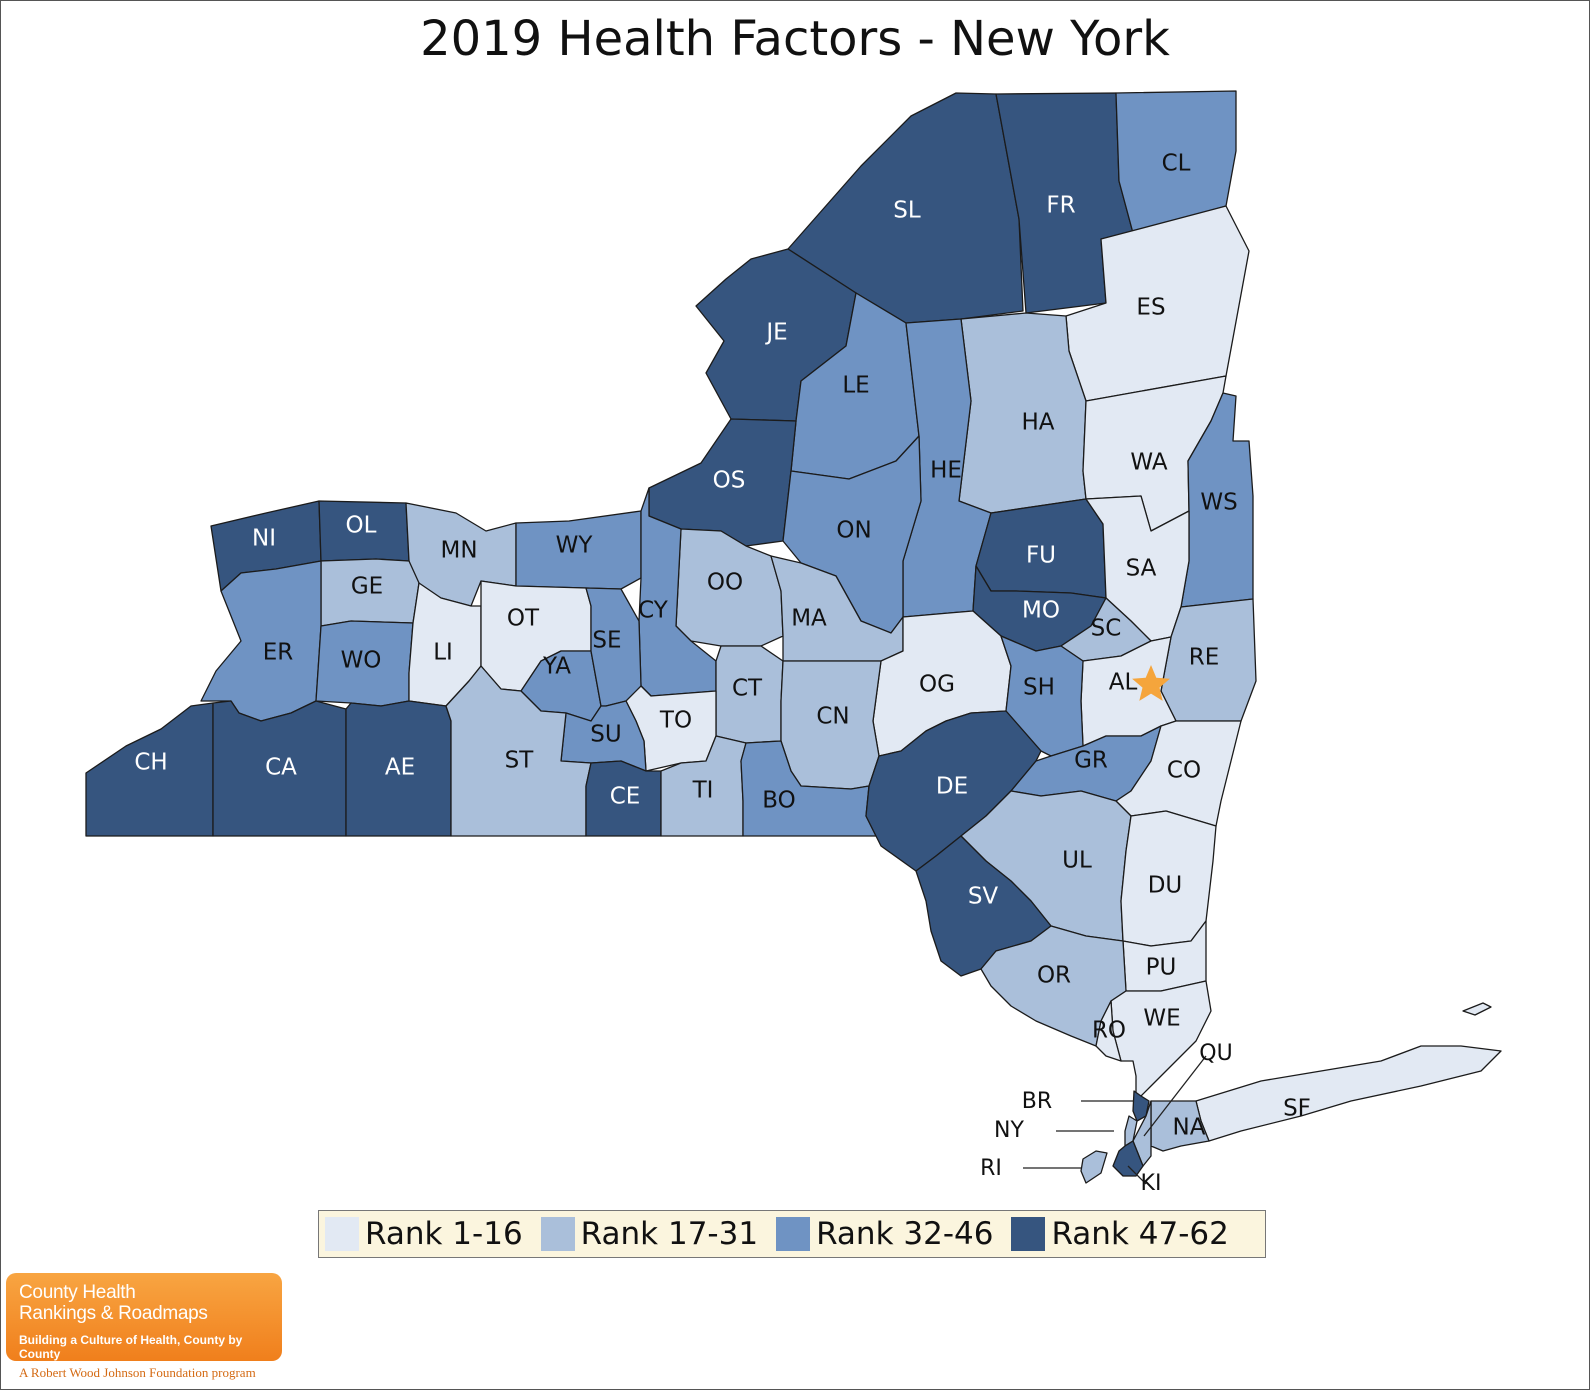 This screenshot has width=1590, height=1390. I want to click on county-label-ul: UL, so click(1077, 861).